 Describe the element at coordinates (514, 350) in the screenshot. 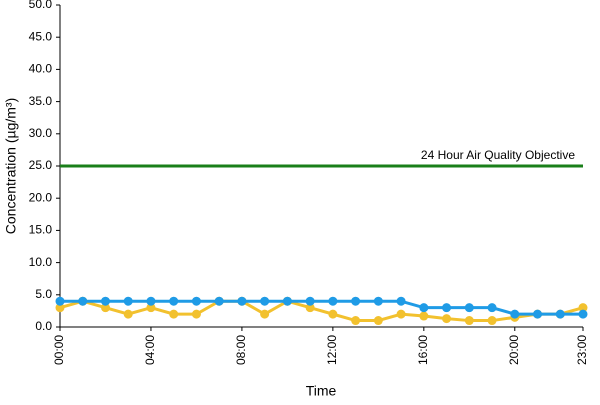

I see `x-tick-label: 20:00` at that location.